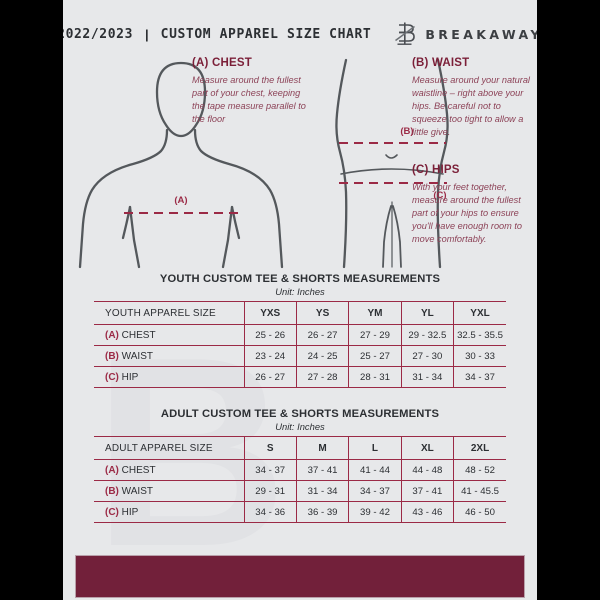 This screenshot has height=600, width=600. I want to click on adult-chest-s: 34 - 37, so click(270, 470).